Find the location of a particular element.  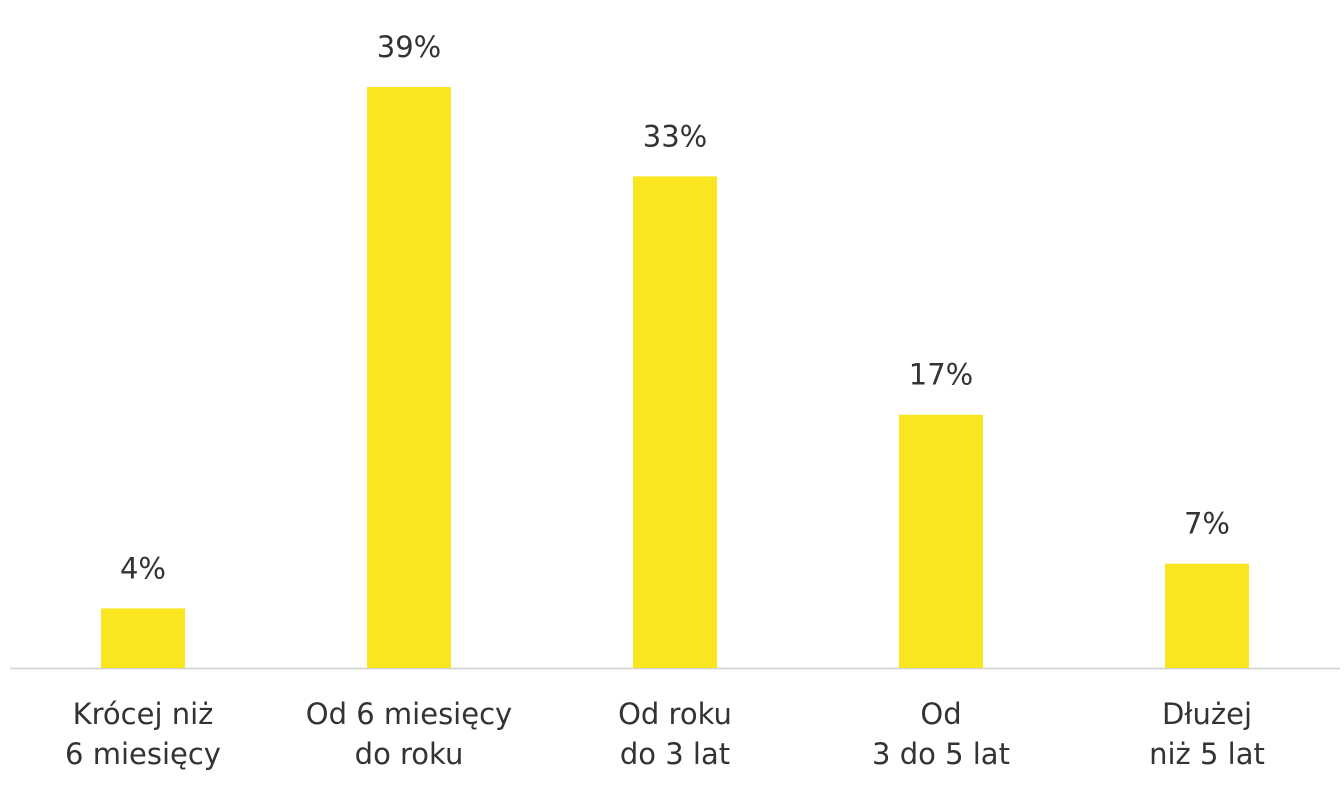

x-tick-label: do 3 lat is located at coordinates (675, 754).